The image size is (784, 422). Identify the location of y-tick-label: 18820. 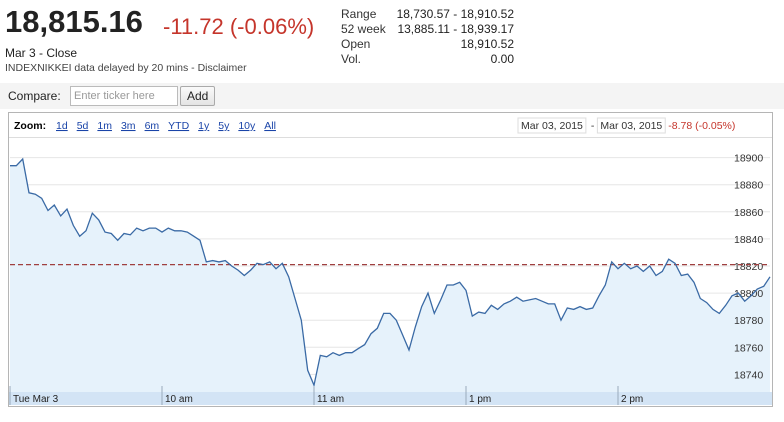
(748, 267).